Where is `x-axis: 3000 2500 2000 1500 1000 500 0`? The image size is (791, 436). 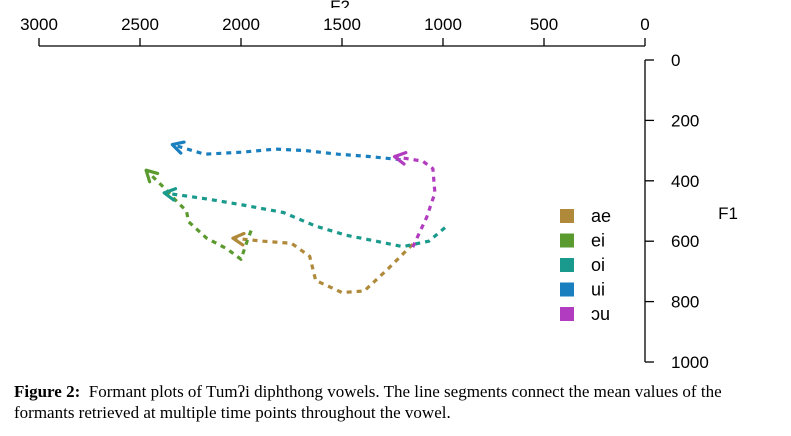
x-axis: 3000 2500 2000 1500 1000 500 0 is located at coordinates (335, 31).